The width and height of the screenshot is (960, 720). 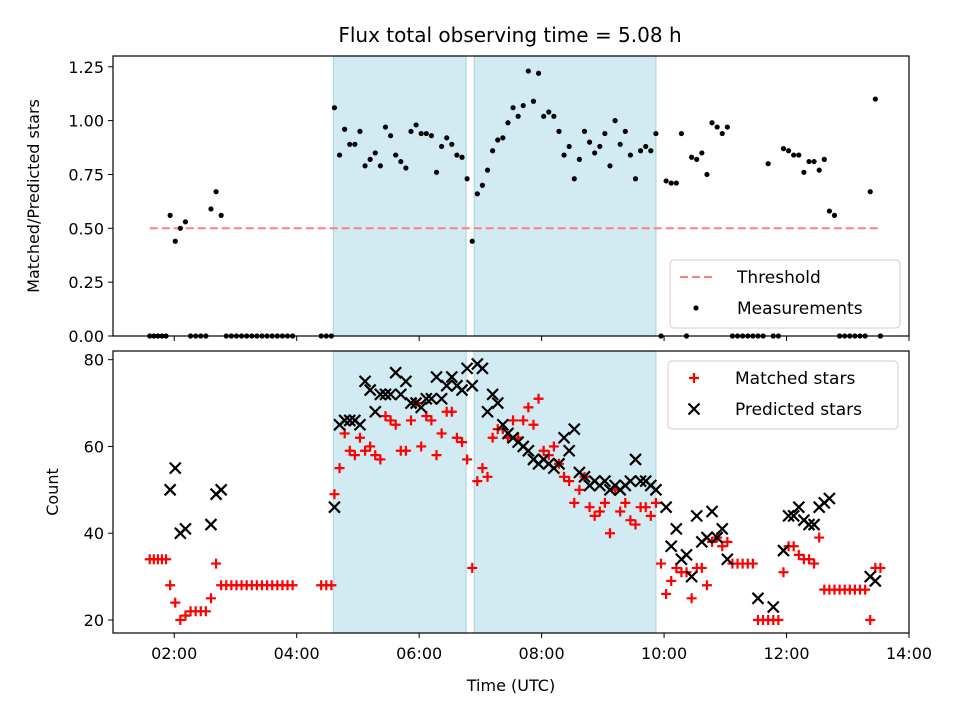 I want to click on x-tick-label: 04:00, so click(x=297, y=653).